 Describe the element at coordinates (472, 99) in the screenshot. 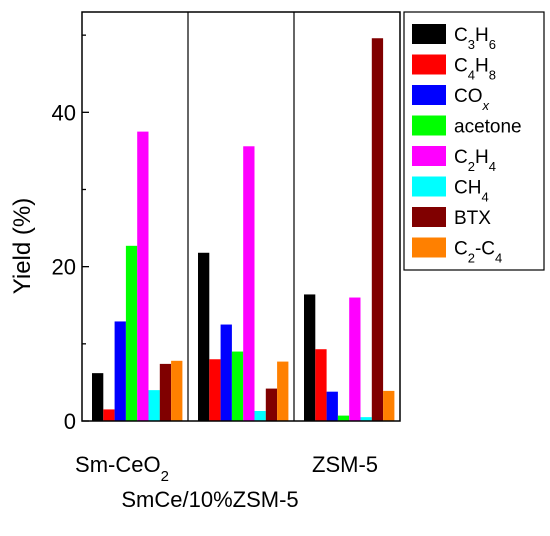

I see `legend-entry: COx` at that location.